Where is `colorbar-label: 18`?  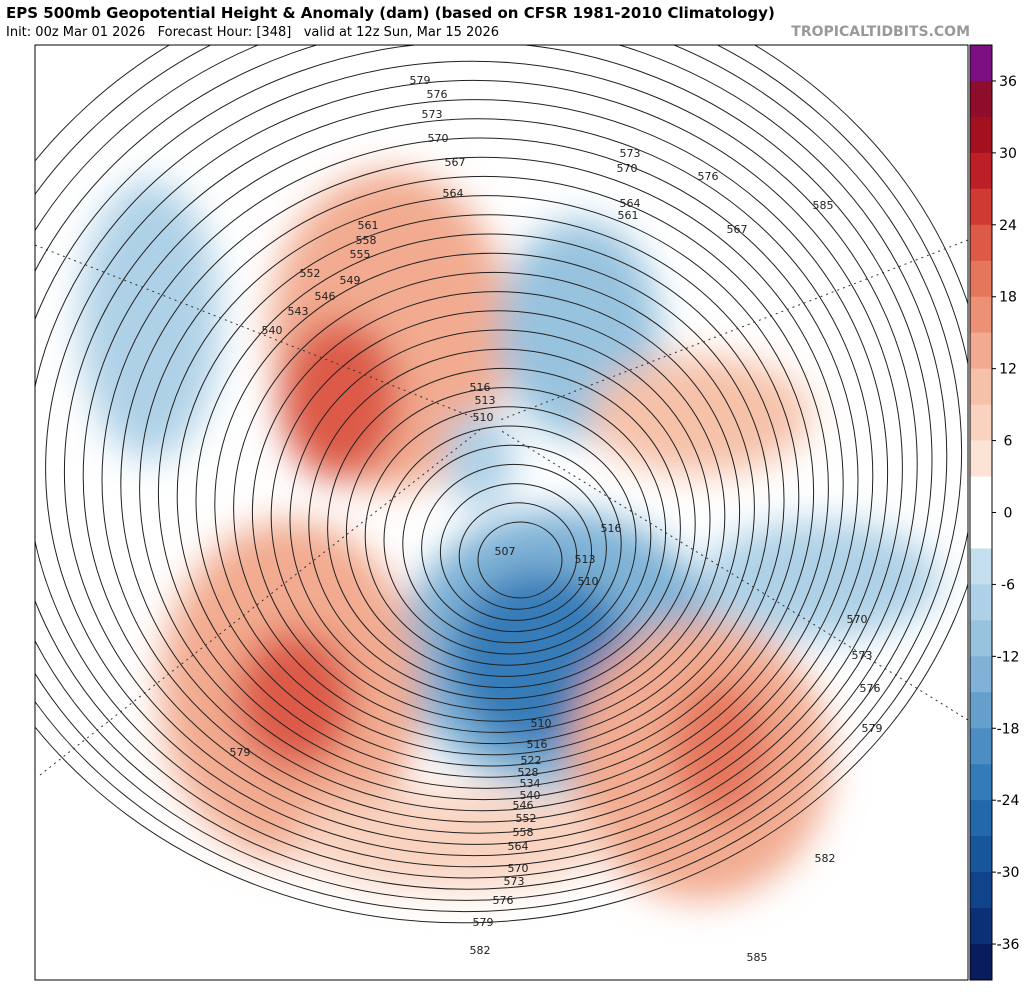
colorbar-label: 18 is located at coordinates (1008, 298).